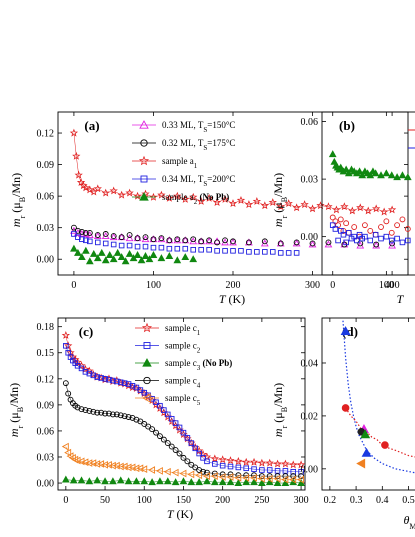 This screenshot has width=415, height=537. What do you see at coordinates (65, 500) in the screenshot?
I see `x-tick-label: 0` at bounding box center [65, 500].